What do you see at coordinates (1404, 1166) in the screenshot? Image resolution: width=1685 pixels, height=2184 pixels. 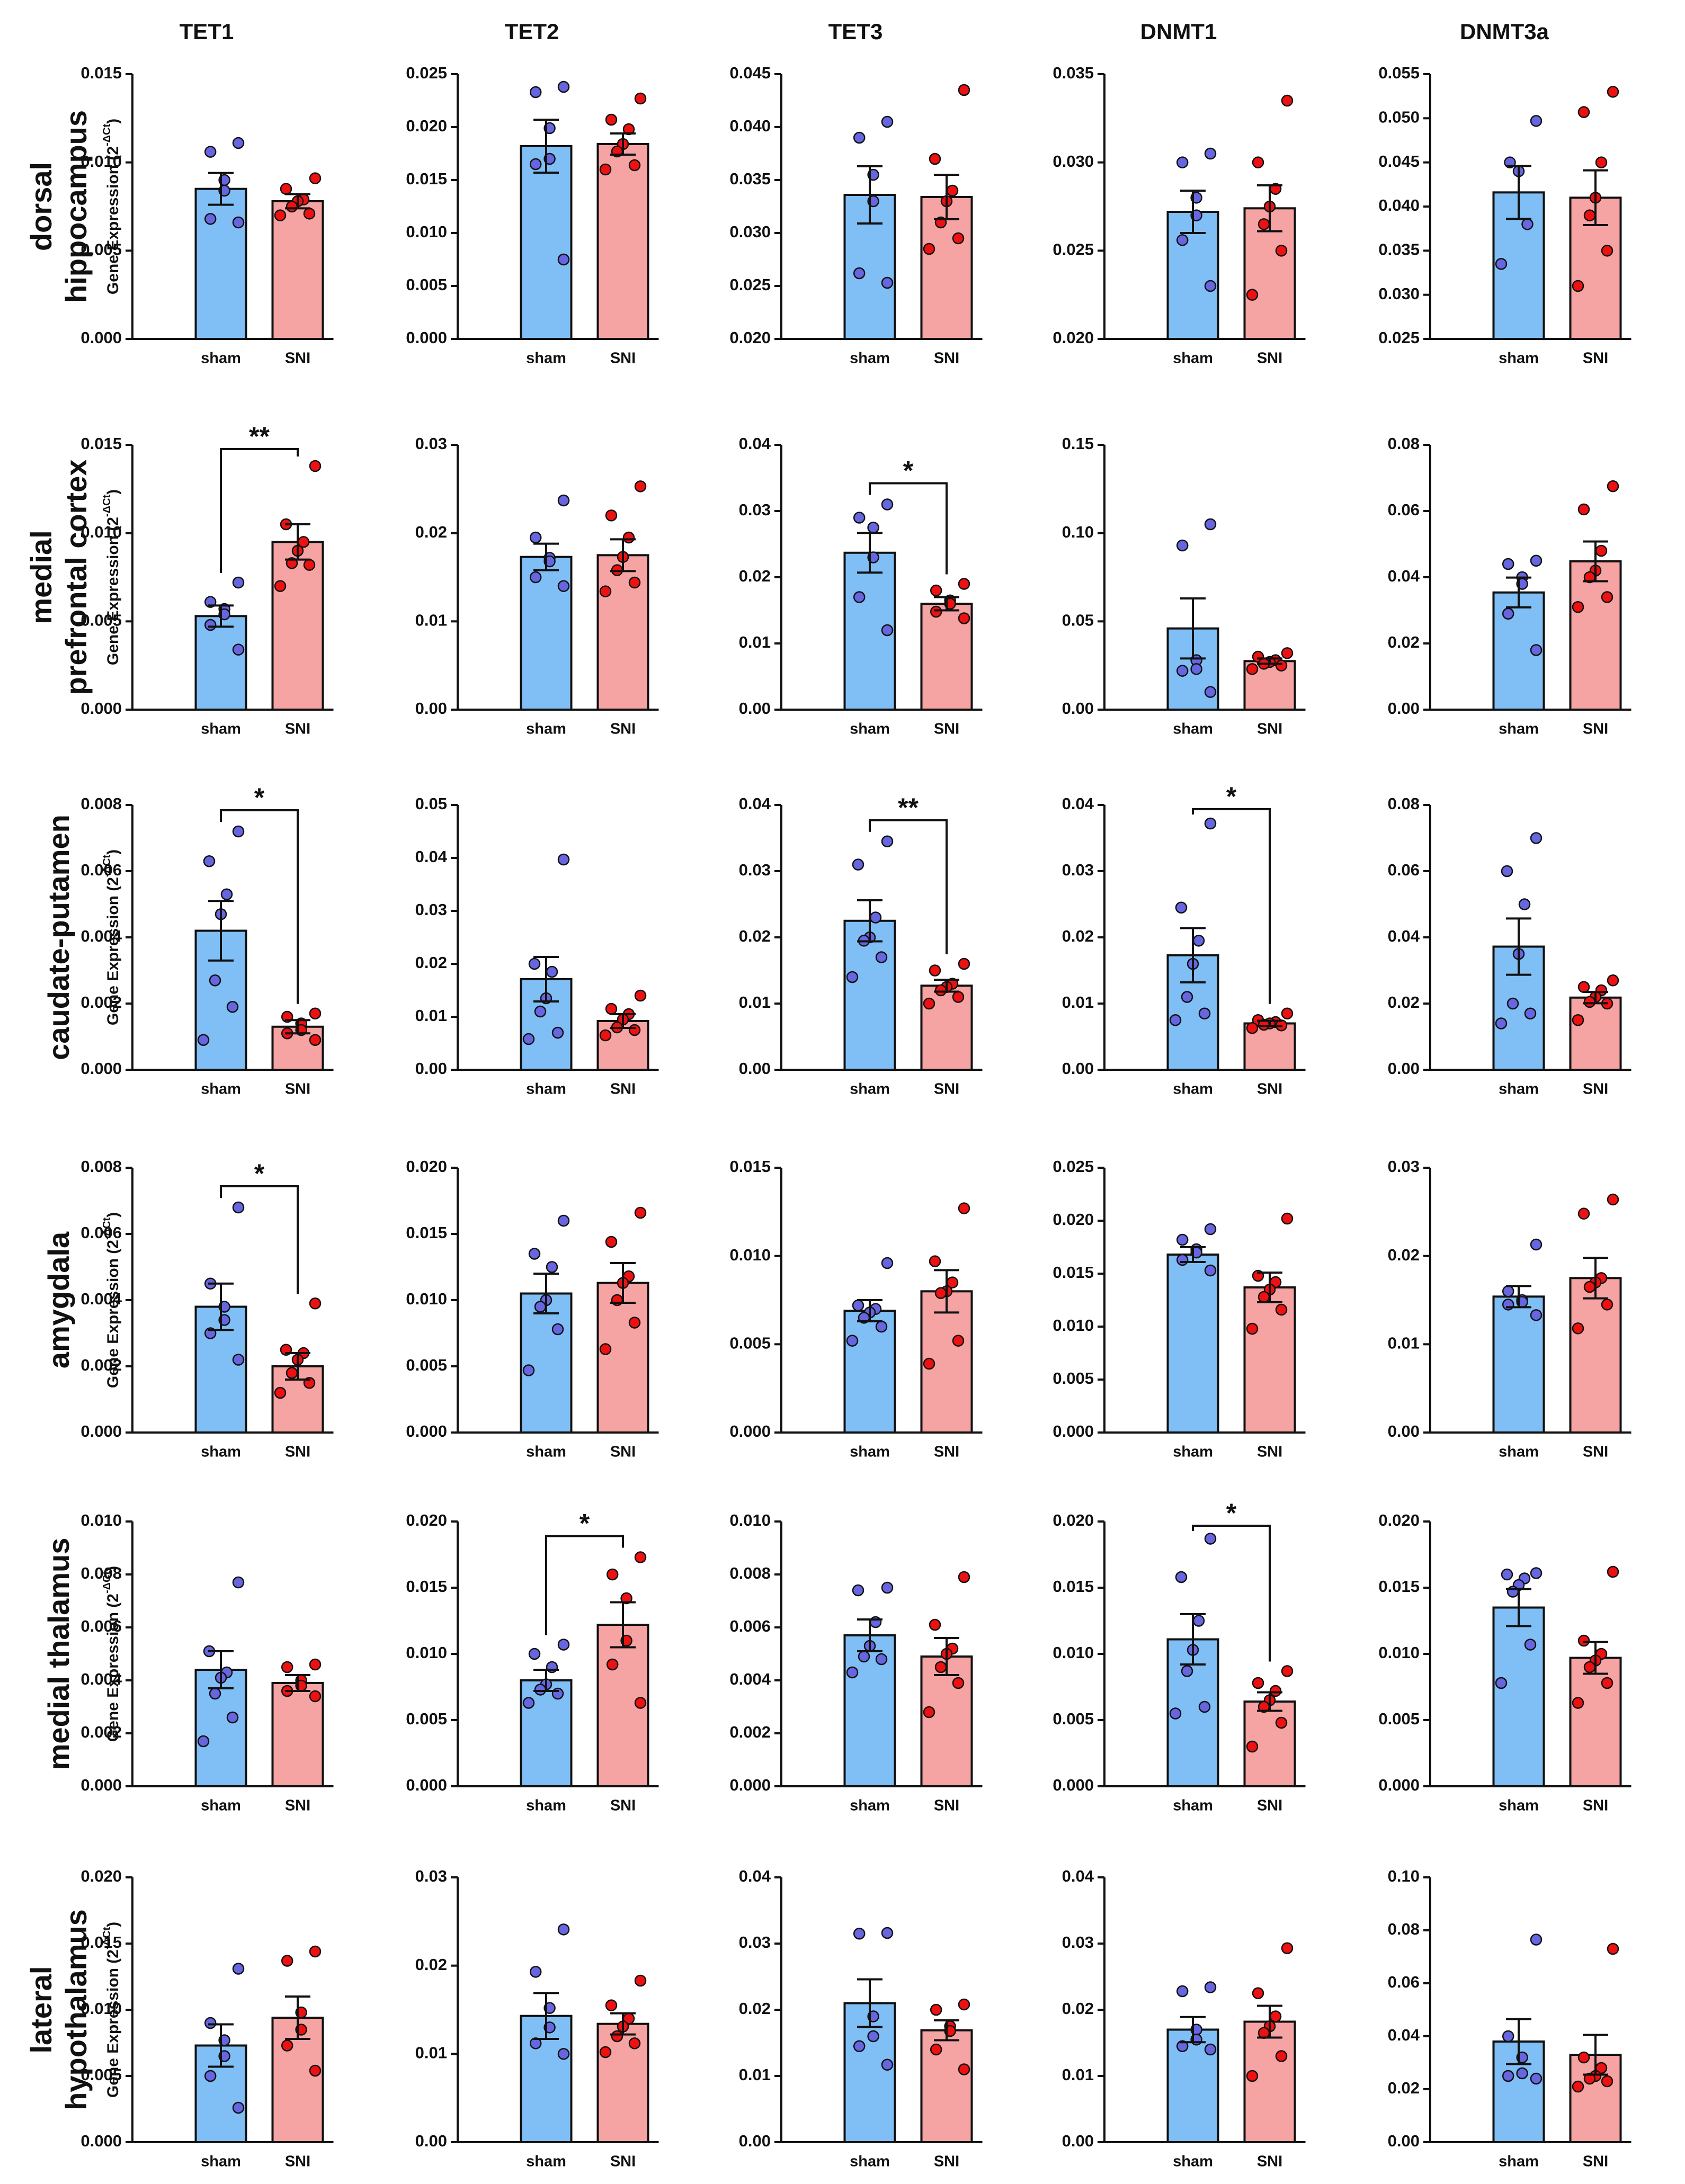 I see `y-tick-label: 0.03` at bounding box center [1404, 1166].